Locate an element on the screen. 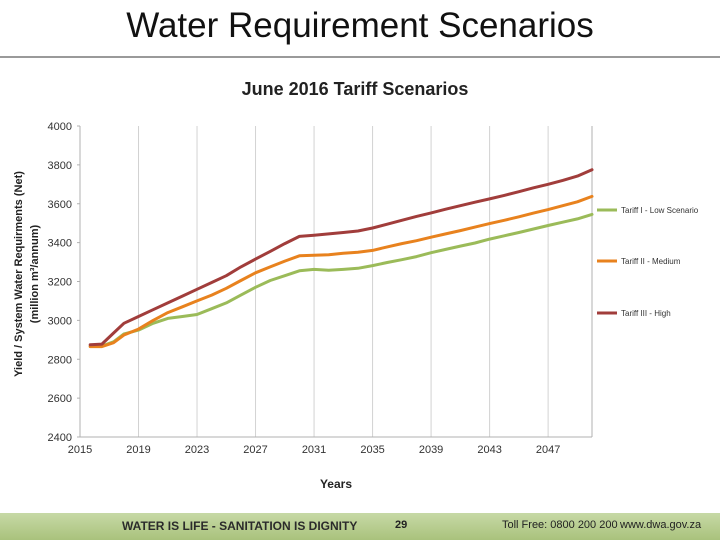 The image size is (720, 540). y-tick-label: 2600 is located at coordinates (60, 399).